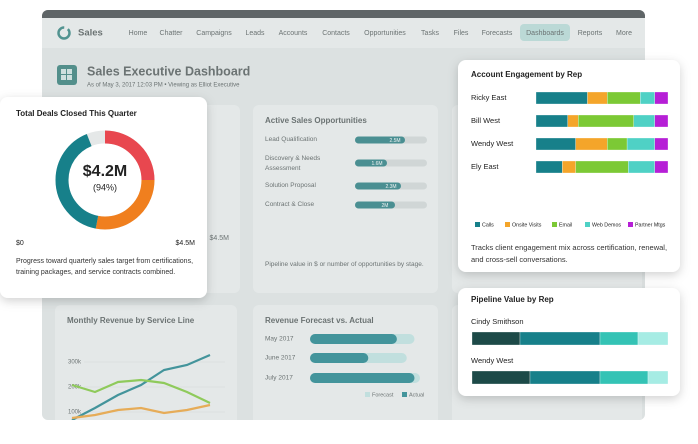  I want to click on top-strip, so click(343, 14).